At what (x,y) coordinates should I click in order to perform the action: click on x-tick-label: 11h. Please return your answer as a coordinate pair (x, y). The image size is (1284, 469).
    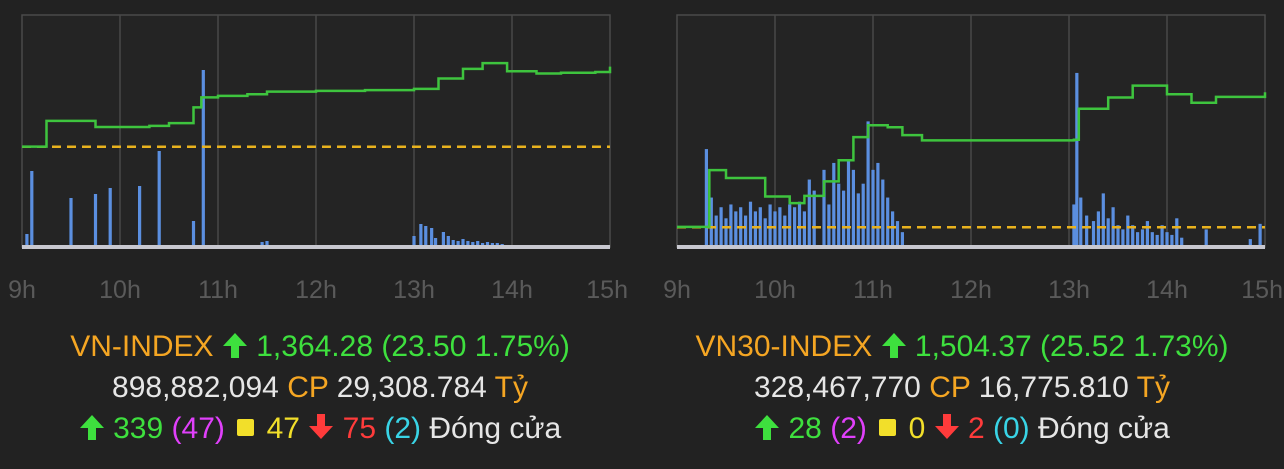
    Looking at the image, I should click on (873, 290).